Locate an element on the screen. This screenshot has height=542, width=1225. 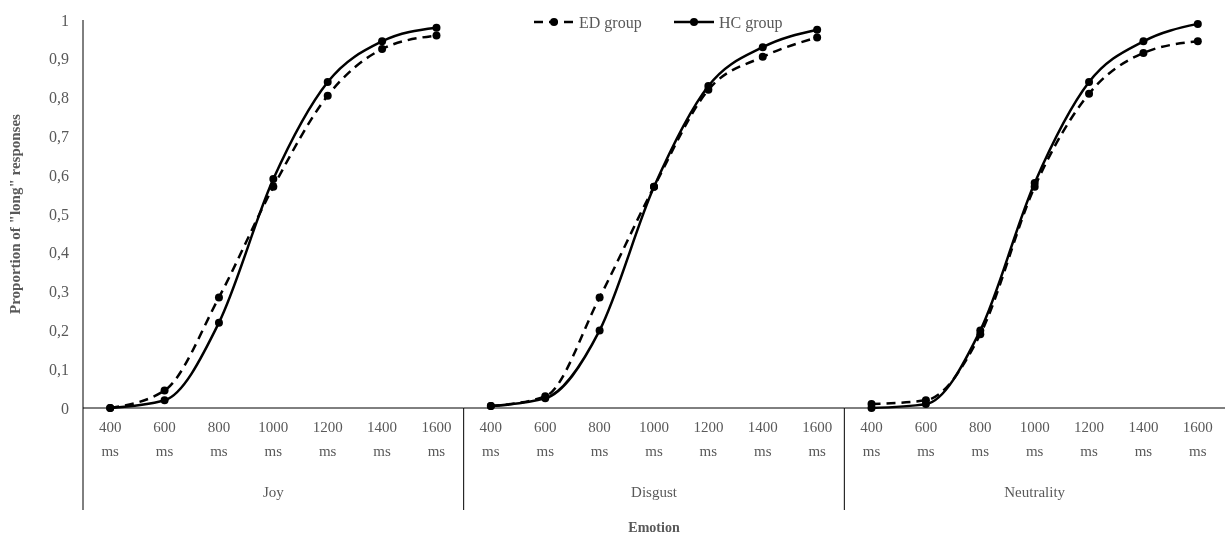
legend-label: ED group is located at coordinates (610, 22).